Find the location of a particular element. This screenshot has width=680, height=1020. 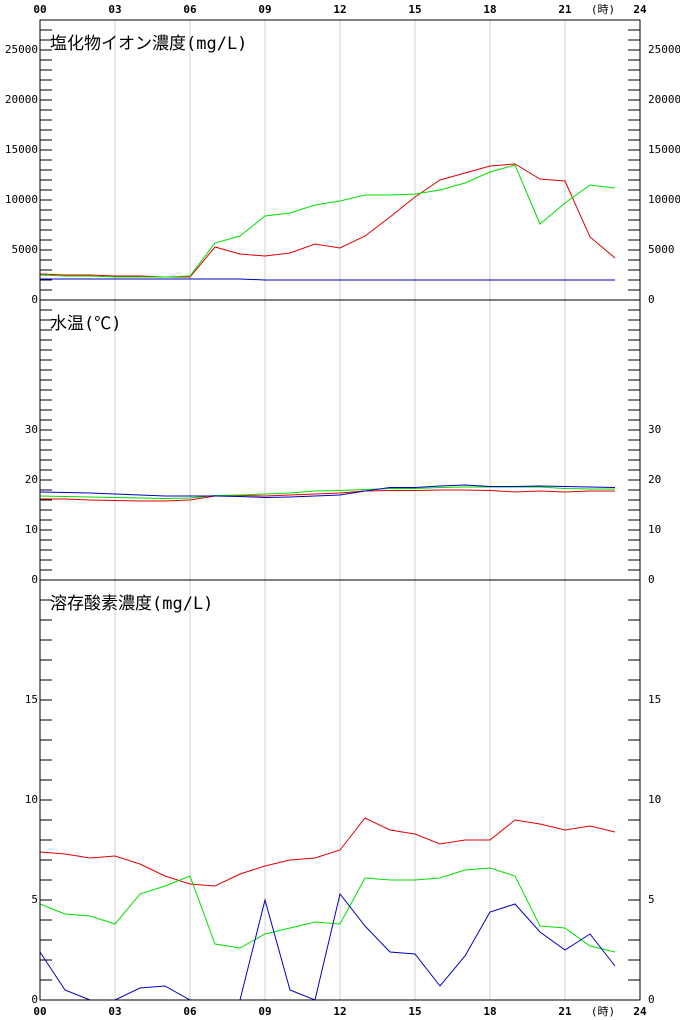

panel-title: 溶存酸素濃度(mg/L) is located at coordinates (131, 604).